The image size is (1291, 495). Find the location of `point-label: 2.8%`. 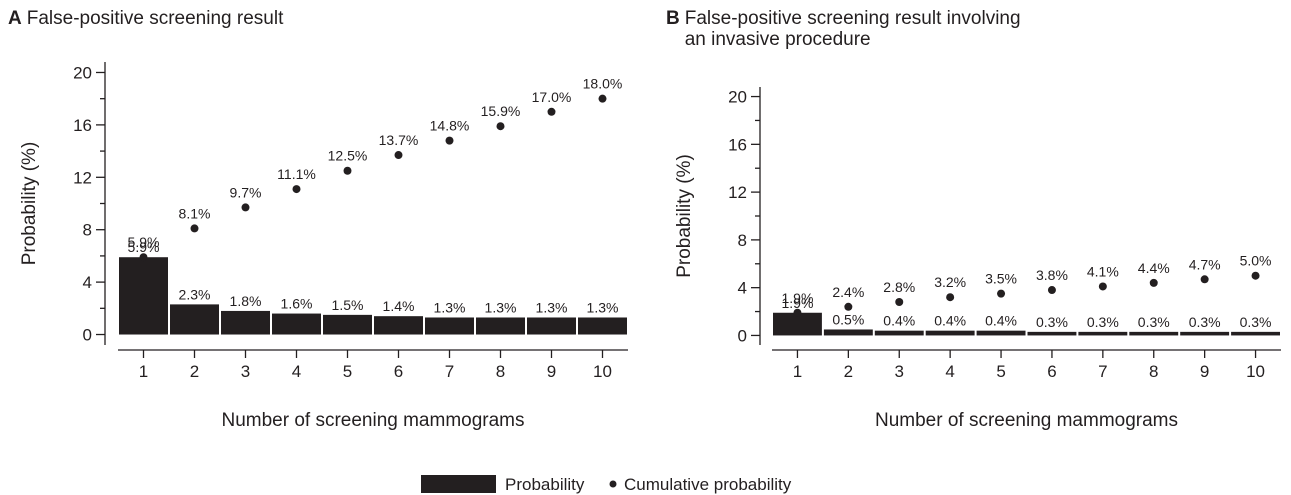

point-label: 2.8% is located at coordinates (899, 287).